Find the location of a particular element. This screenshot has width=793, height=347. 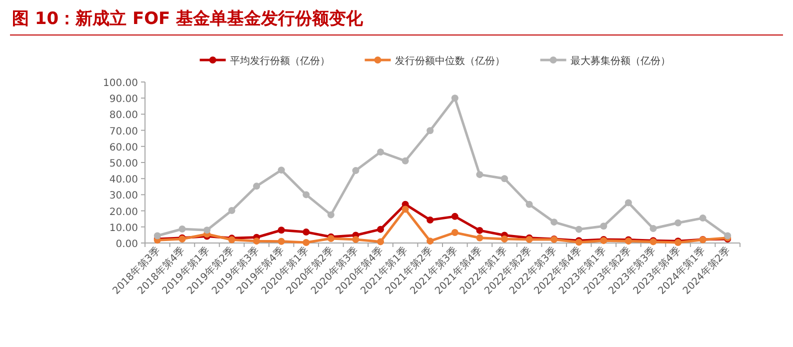

y-tick-label: 80.00 is located at coordinates (123, 116).